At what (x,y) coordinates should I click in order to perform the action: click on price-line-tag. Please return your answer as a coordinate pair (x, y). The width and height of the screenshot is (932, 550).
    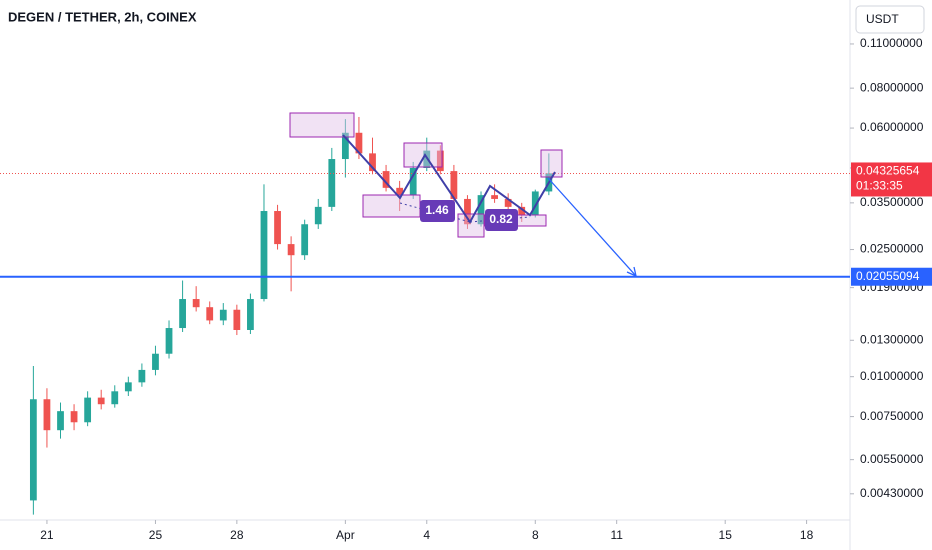
    Looking at the image, I should click on (891, 276).